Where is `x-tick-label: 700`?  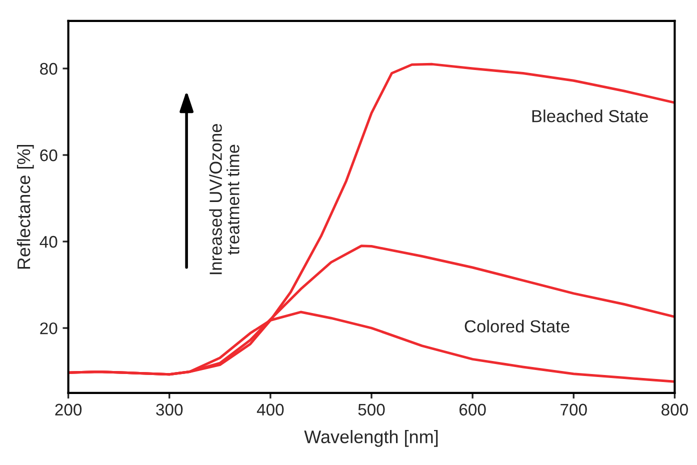
x-tick-label: 700 is located at coordinates (573, 410).